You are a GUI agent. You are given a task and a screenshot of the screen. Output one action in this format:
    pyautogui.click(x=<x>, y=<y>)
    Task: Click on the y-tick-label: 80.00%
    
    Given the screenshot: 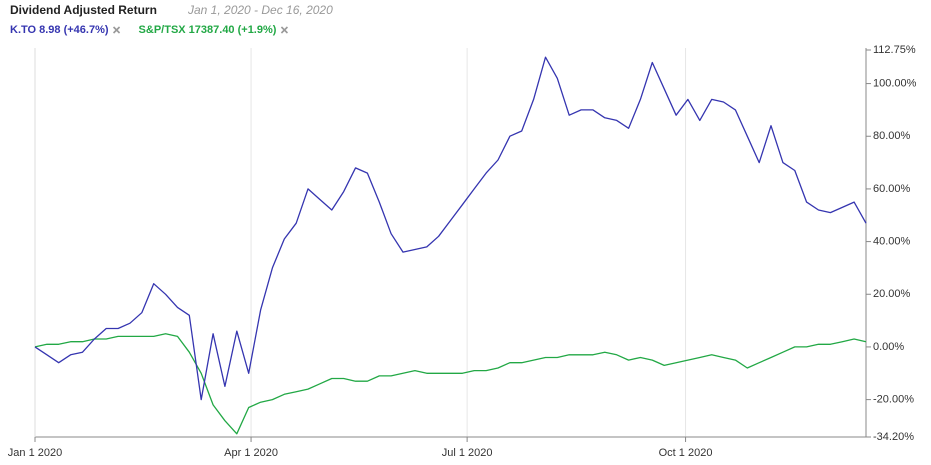 What is the action you would take?
    pyautogui.click(x=892, y=136)
    